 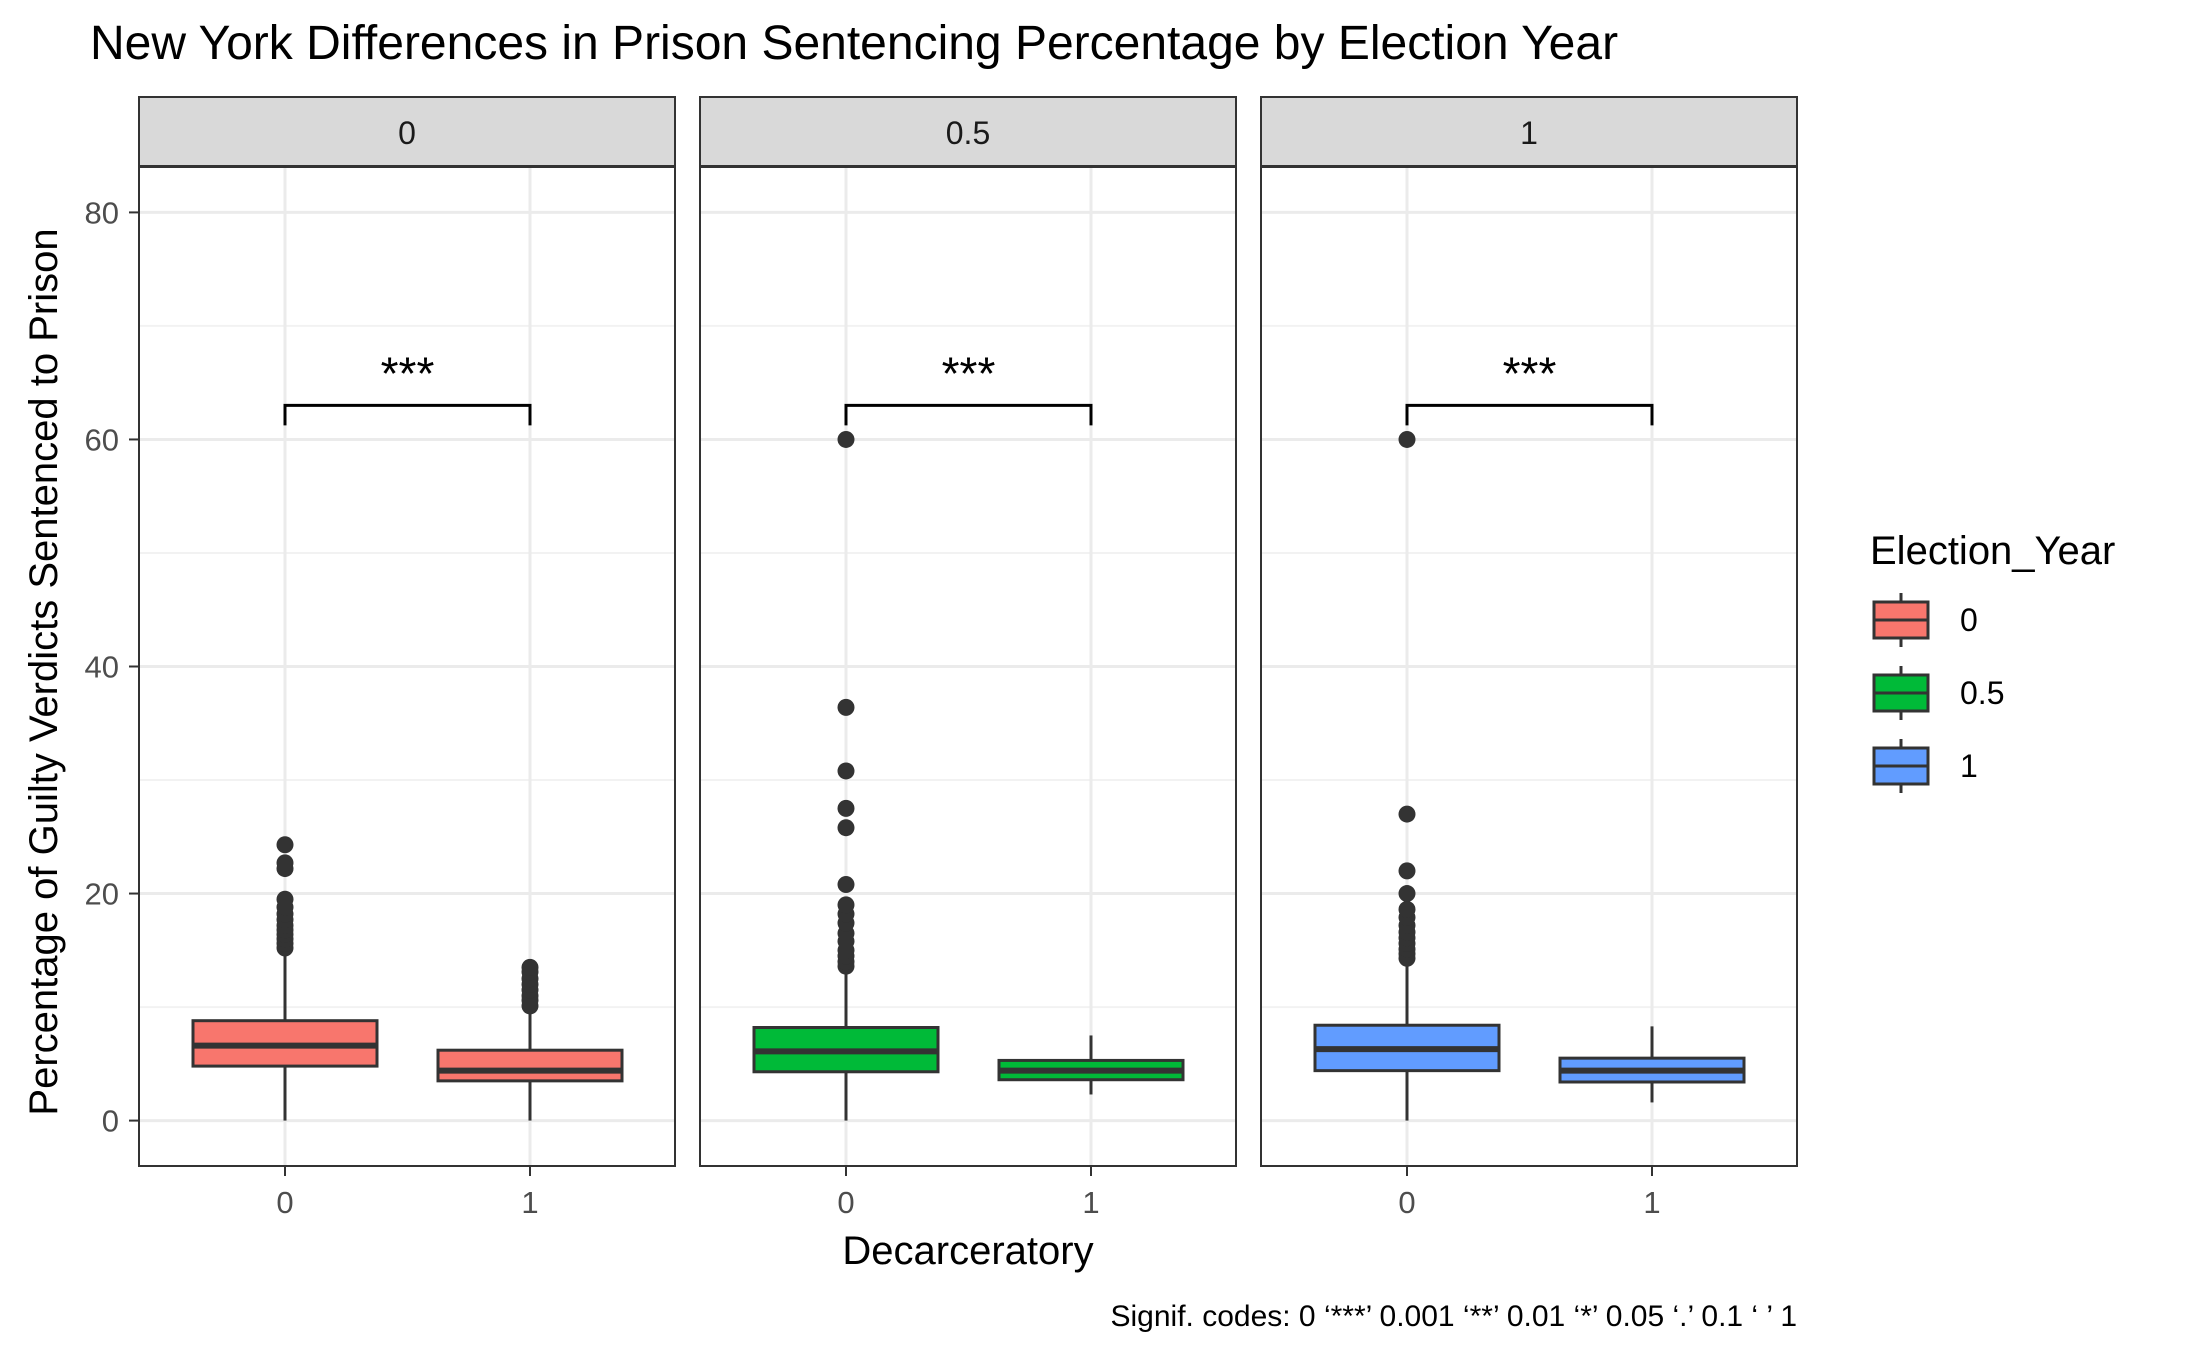 What do you see at coordinates (1992, 661) in the screenshot?
I see `legend: Election_Year 0 0.5 1` at bounding box center [1992, 661].